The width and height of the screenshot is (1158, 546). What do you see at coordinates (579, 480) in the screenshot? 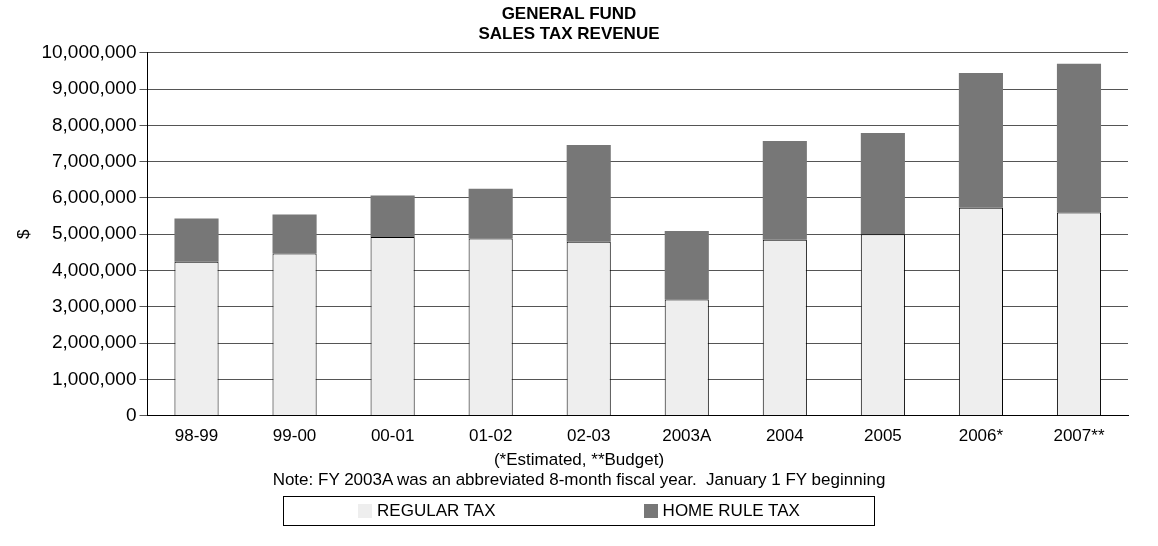
I see `text: Note: FY 2003A was an abbreviated 8-month fiscal year. January 1 FY beginning` at bounding box center [579, 480].